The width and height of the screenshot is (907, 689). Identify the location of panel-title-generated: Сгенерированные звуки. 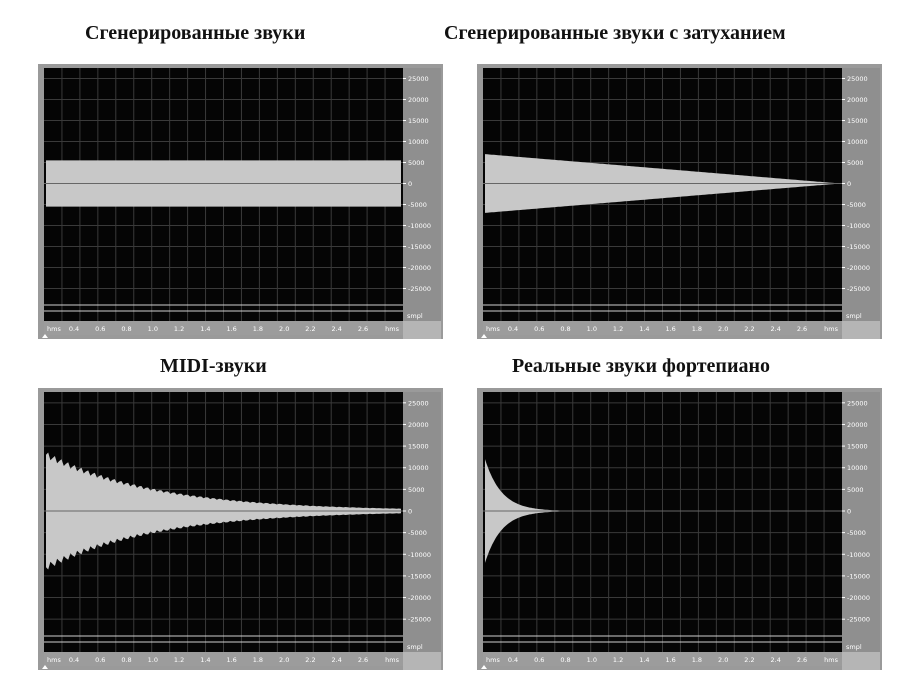
(195, 33).